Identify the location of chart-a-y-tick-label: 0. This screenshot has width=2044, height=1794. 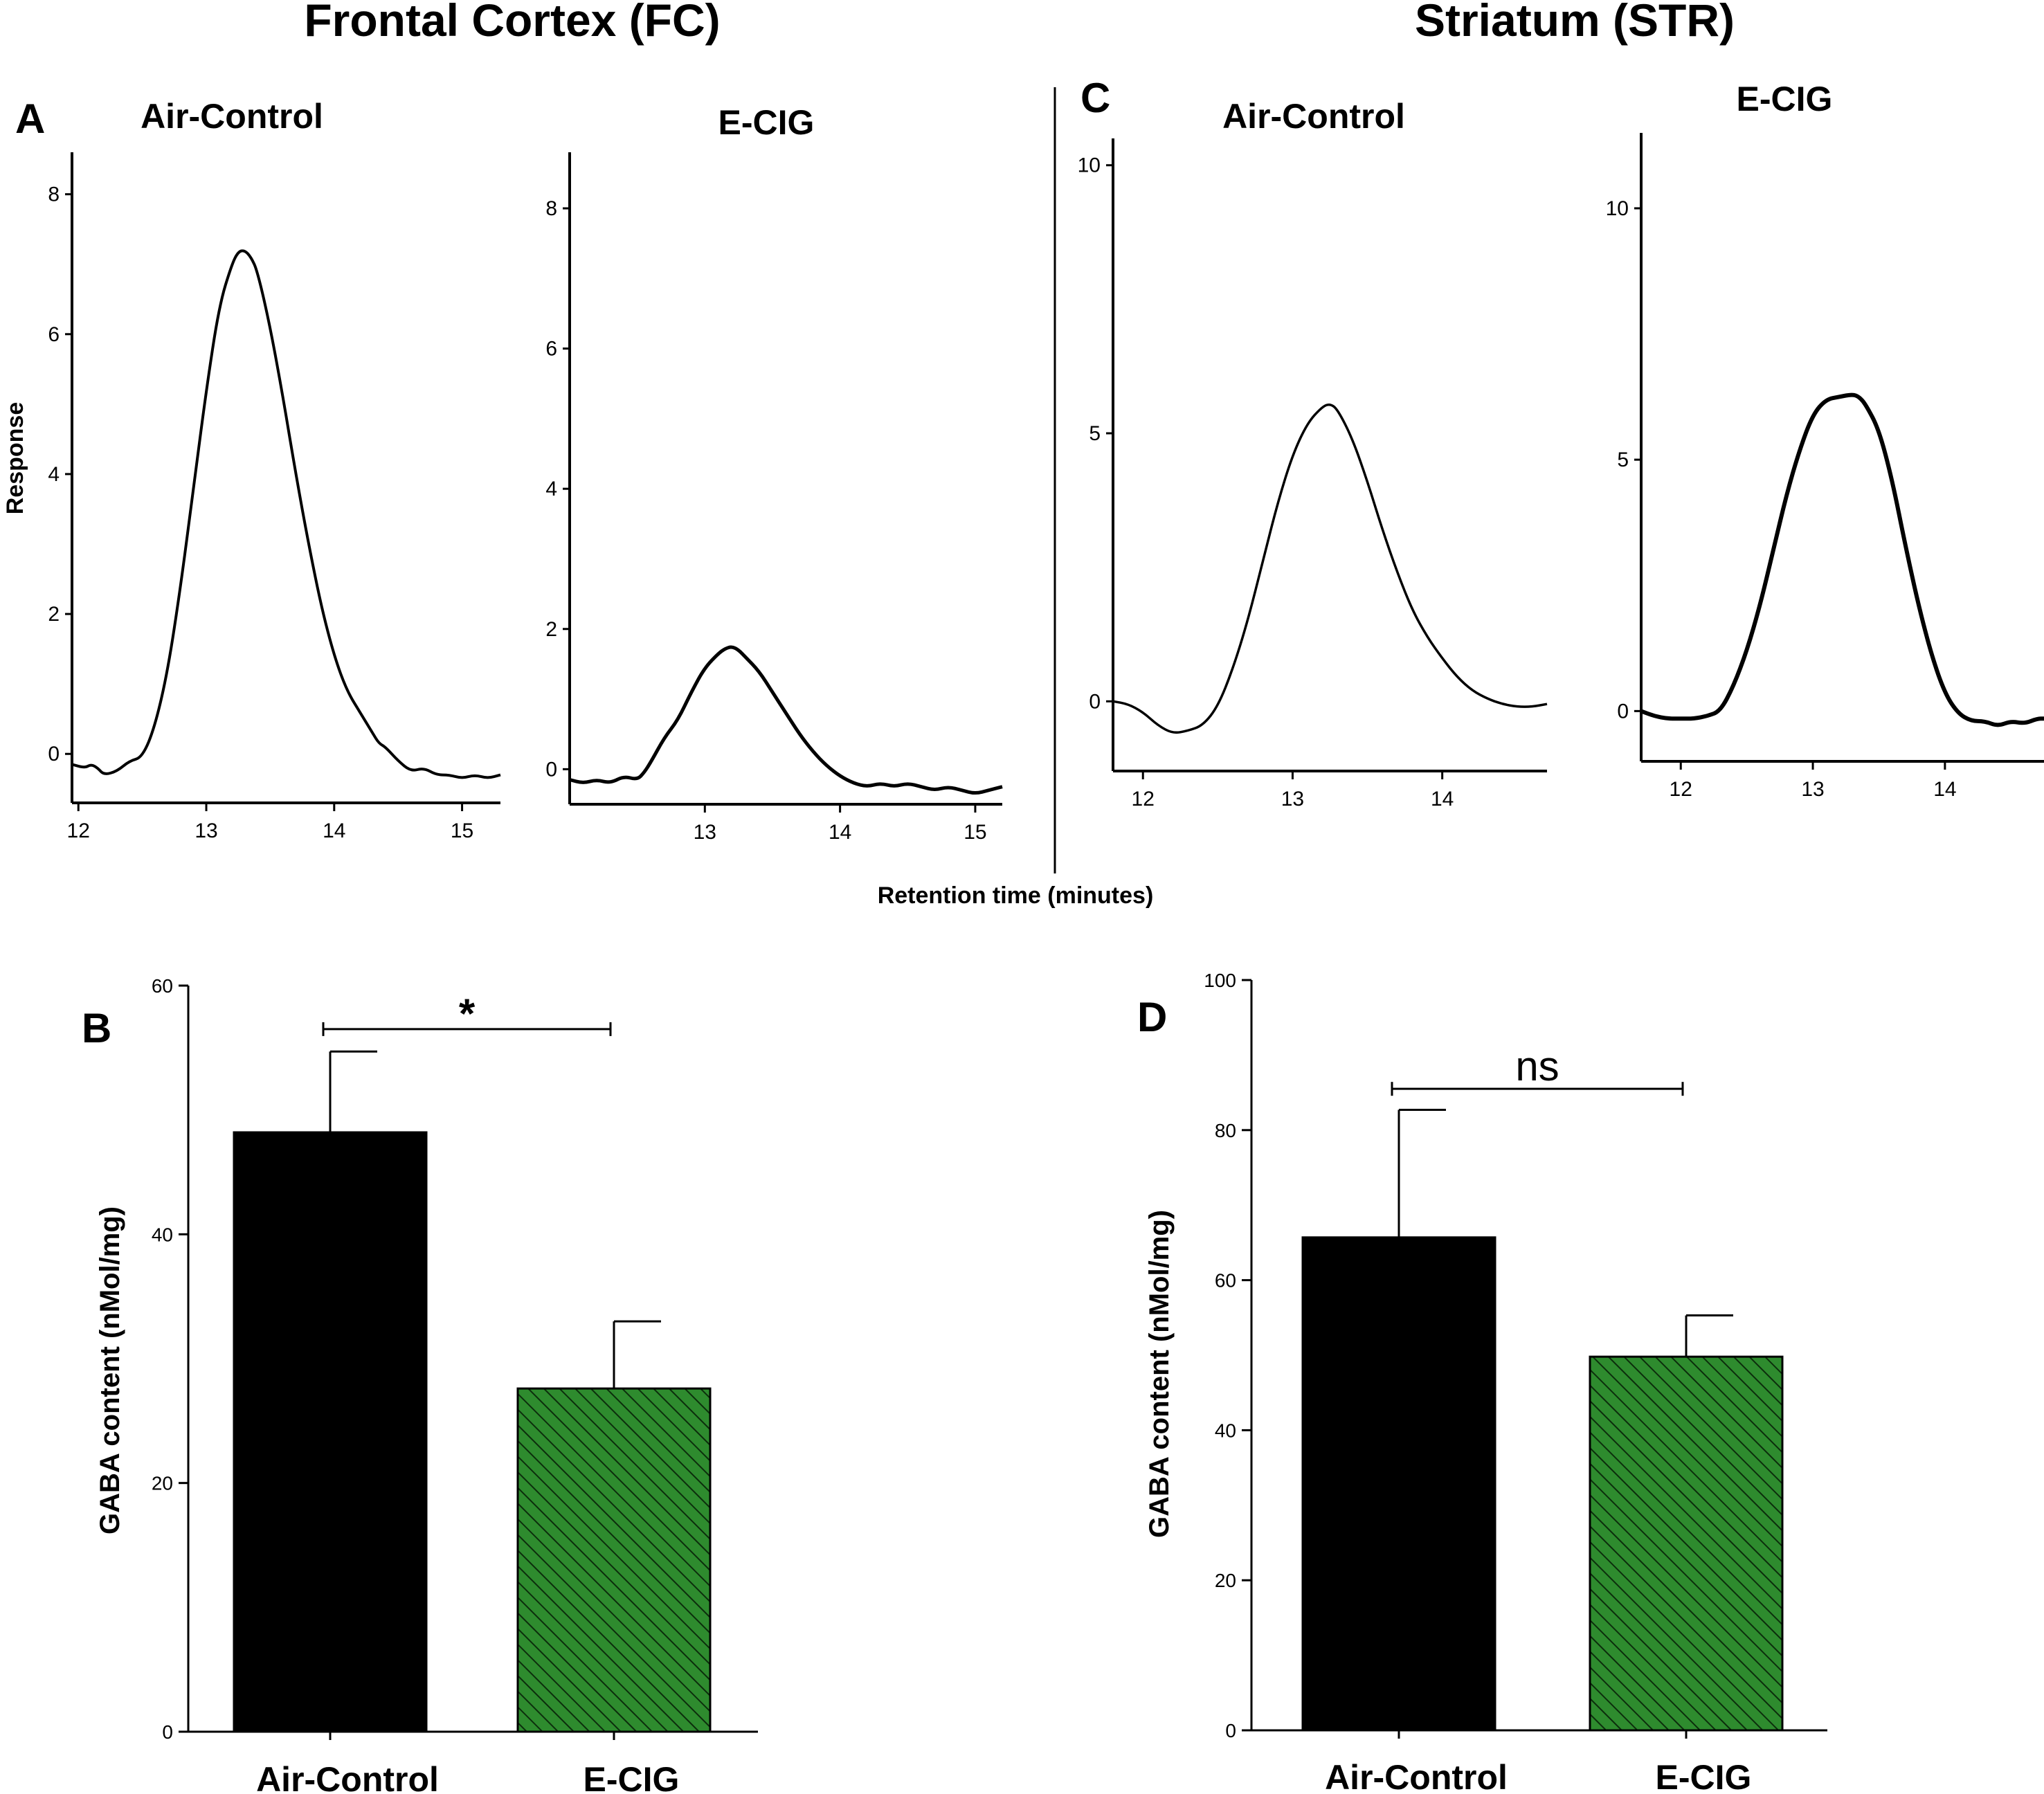
(54, 754).